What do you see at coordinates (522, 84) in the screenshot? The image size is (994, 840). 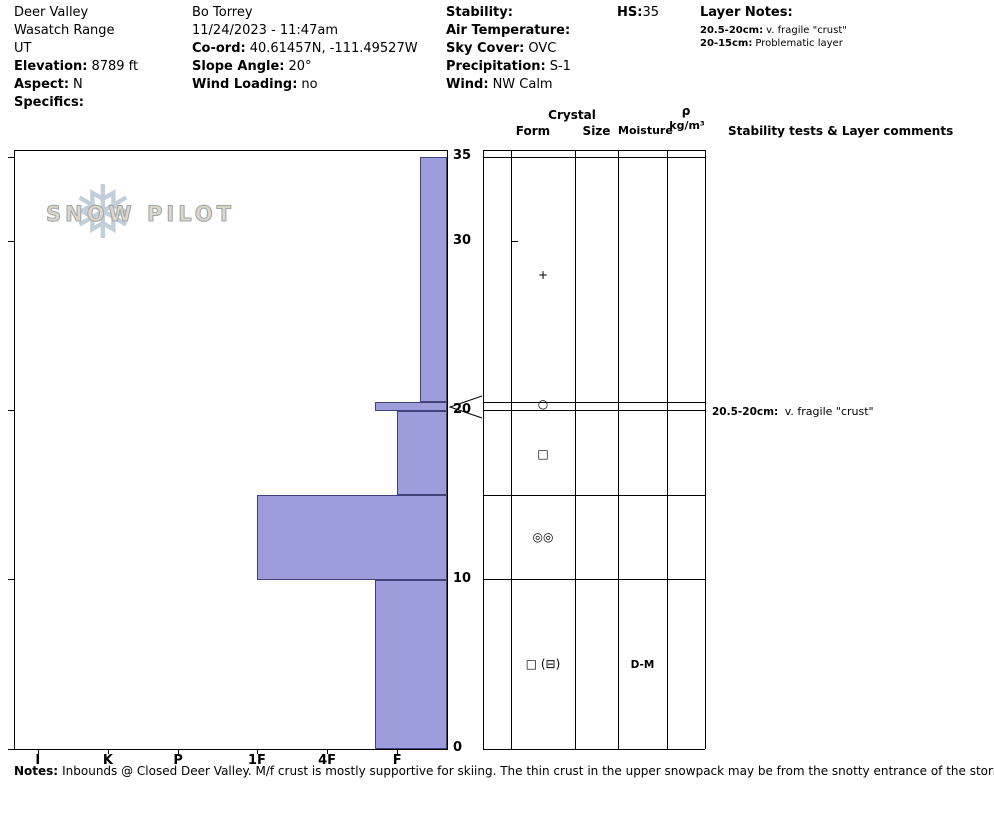 I see `wind-value: NW Calm` at bounding box center [522, 84].